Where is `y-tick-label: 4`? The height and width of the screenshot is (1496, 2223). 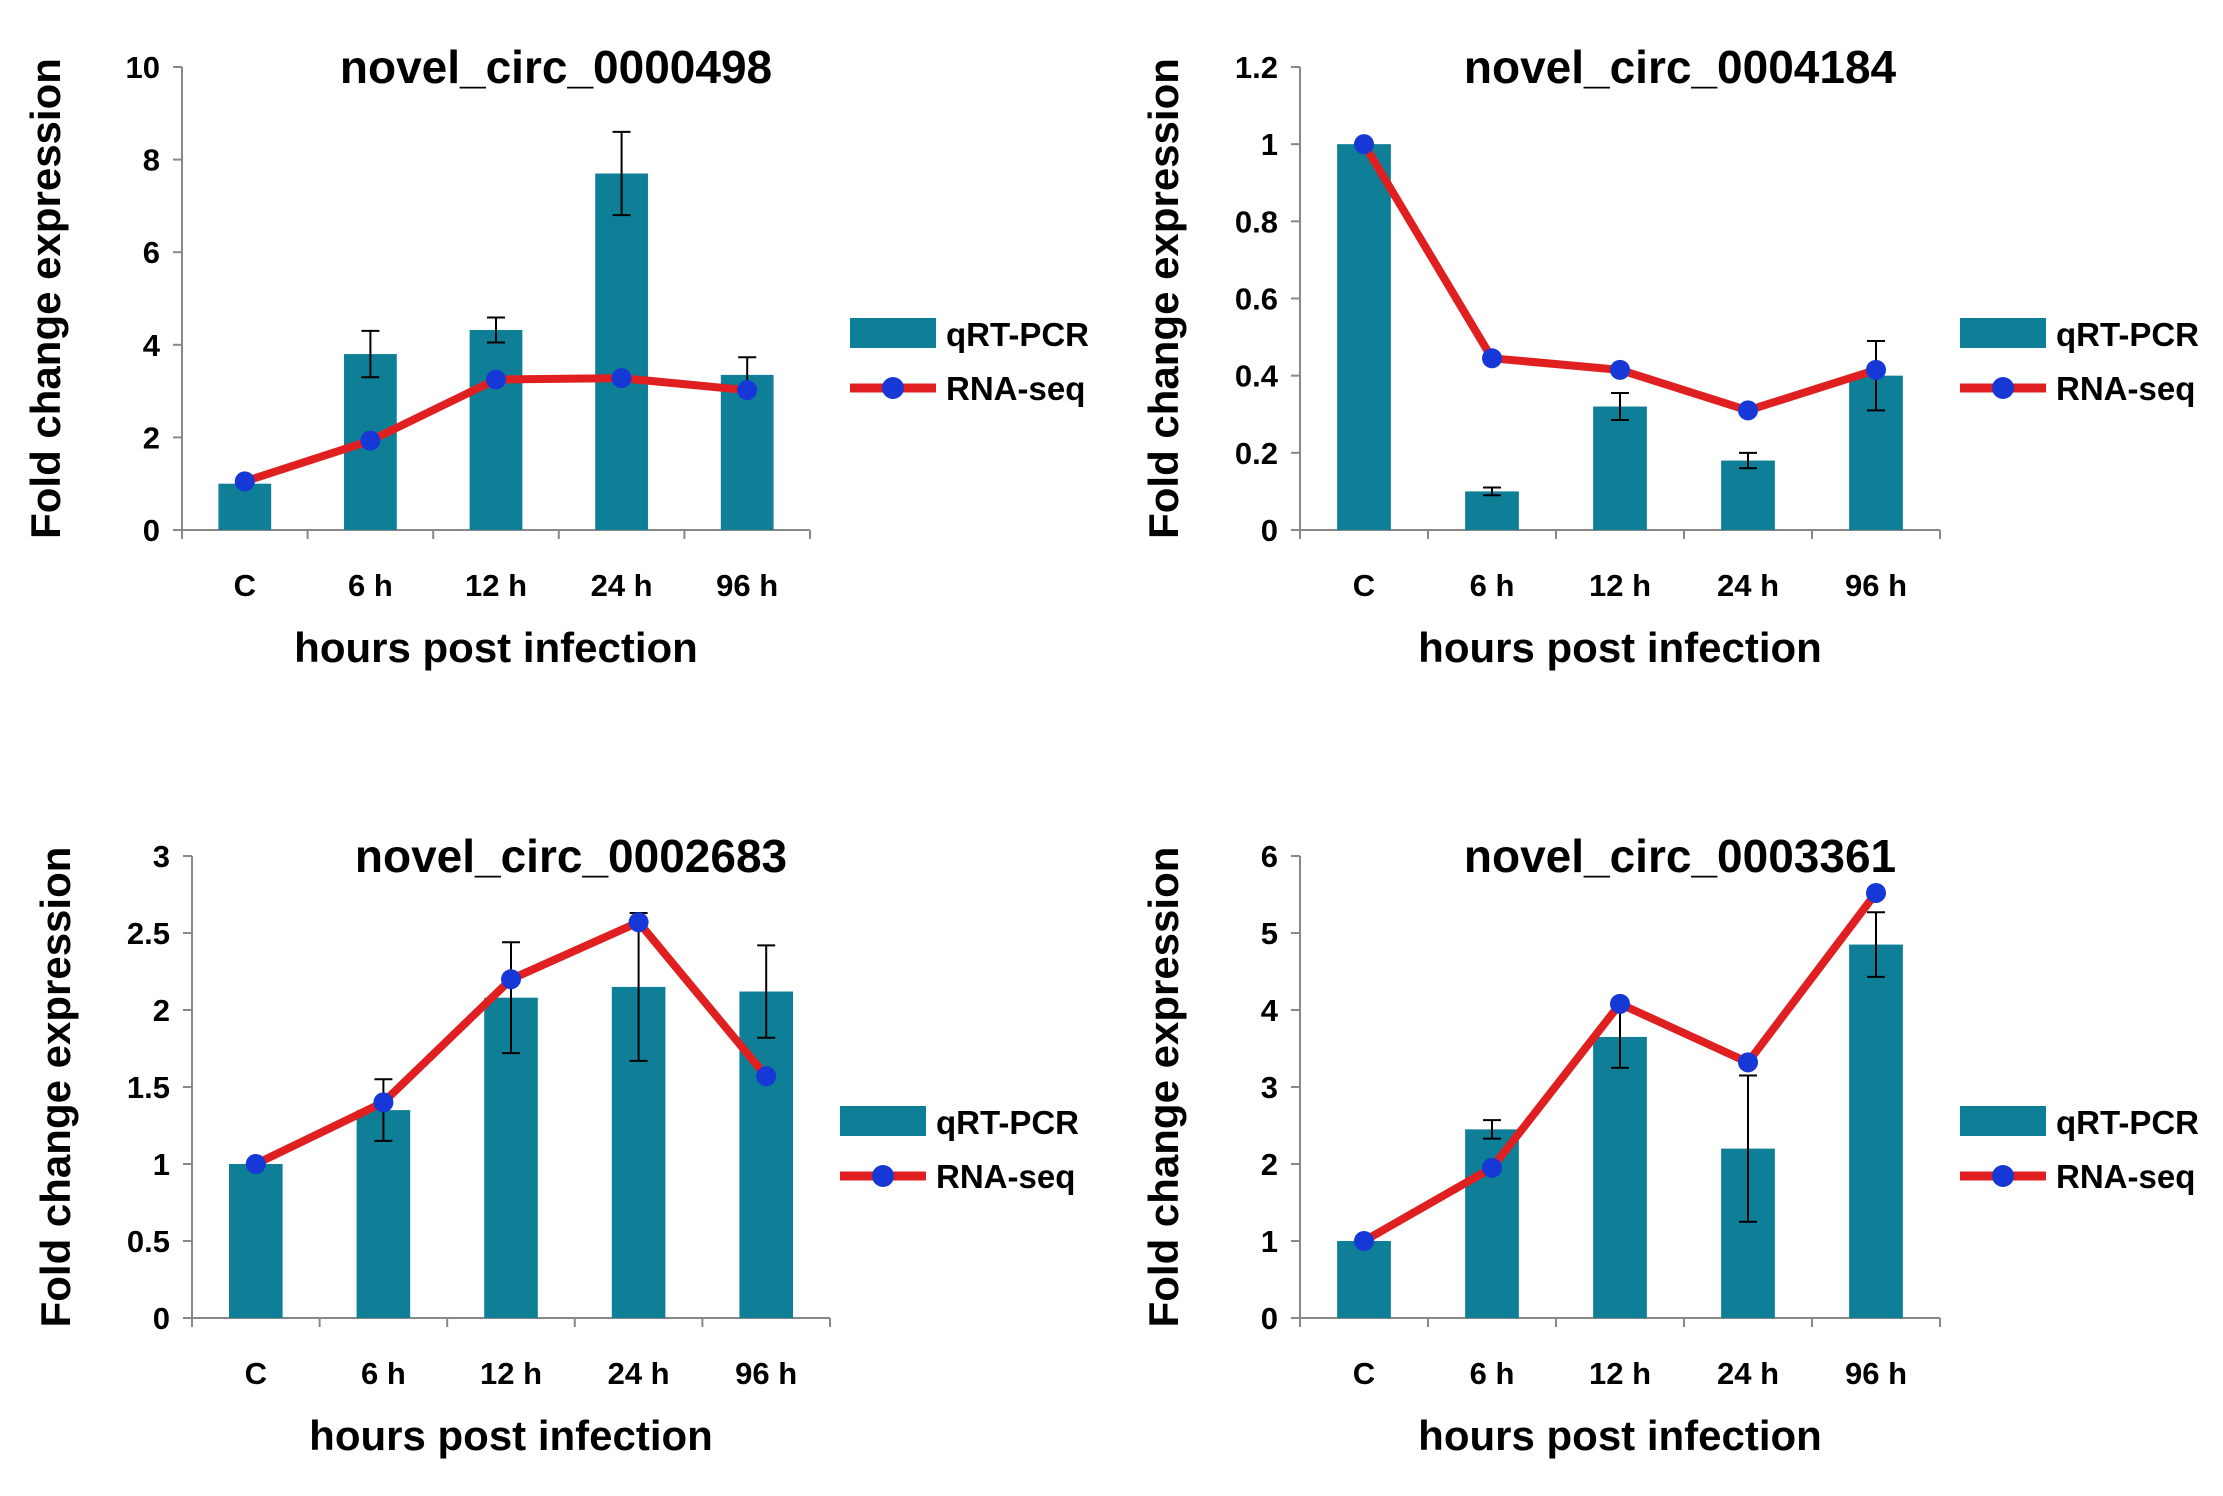
y-tick-label: 4 is located at coordinates (152, 345).